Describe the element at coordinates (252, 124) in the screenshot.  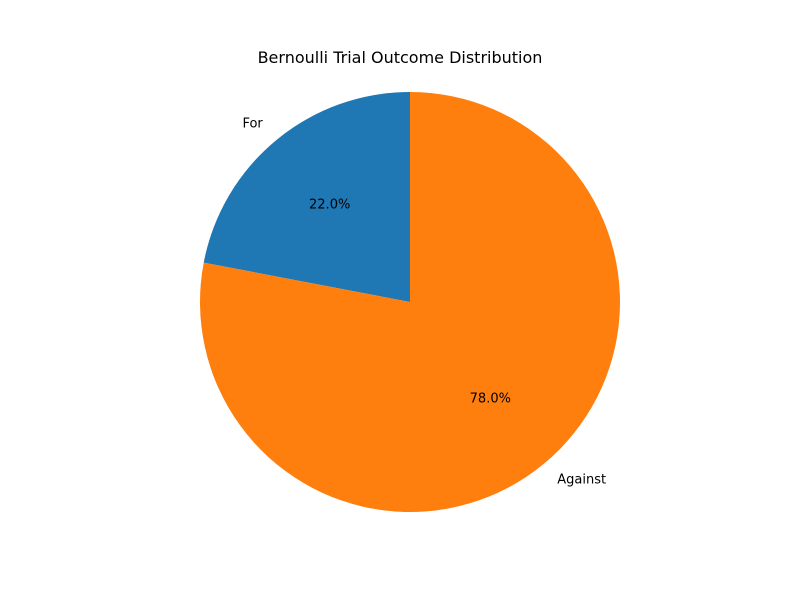
I see `slice-category-label: For` at that location.